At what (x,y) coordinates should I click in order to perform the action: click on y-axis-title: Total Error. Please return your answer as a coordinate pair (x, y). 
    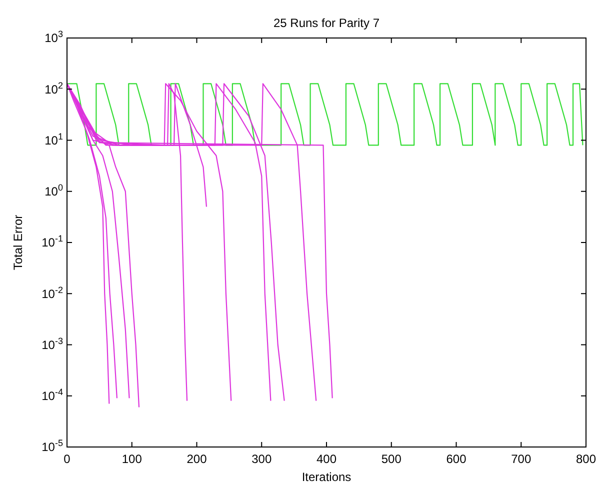
    Looking at the image, I should click on (18, 242).